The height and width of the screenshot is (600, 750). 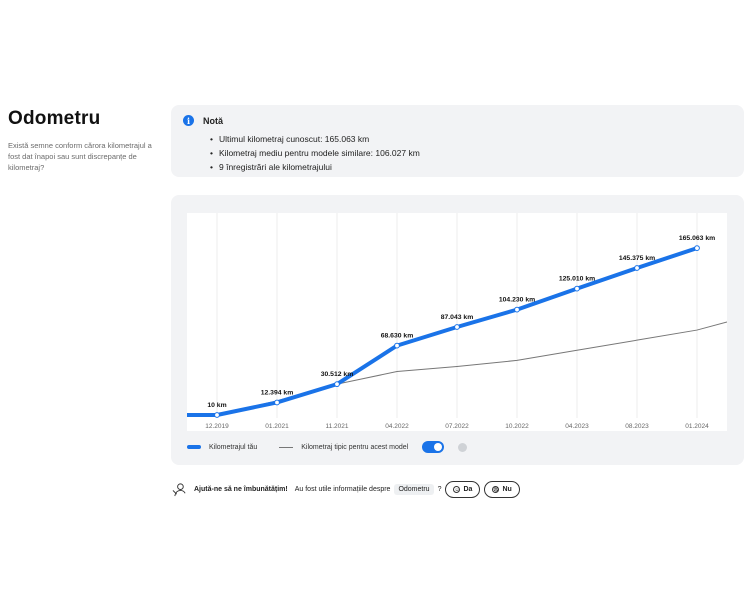 What do you see at coordinates (286, 447) in the screenshot?
I see `legend-swatch-typical-mileage` at bounding box center [286, 447].